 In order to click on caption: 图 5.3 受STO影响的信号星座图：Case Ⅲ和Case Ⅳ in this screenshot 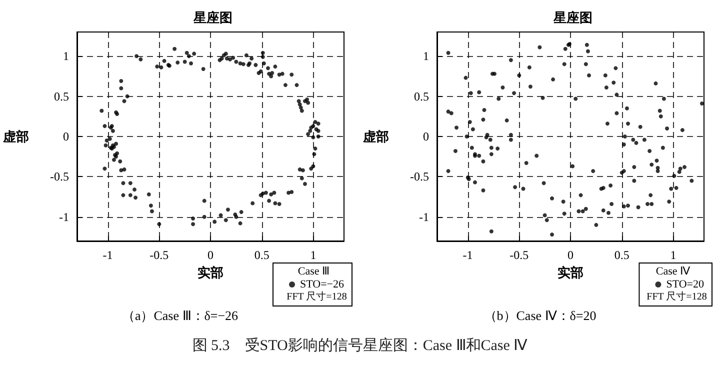, I will do `click(360, 345)`.